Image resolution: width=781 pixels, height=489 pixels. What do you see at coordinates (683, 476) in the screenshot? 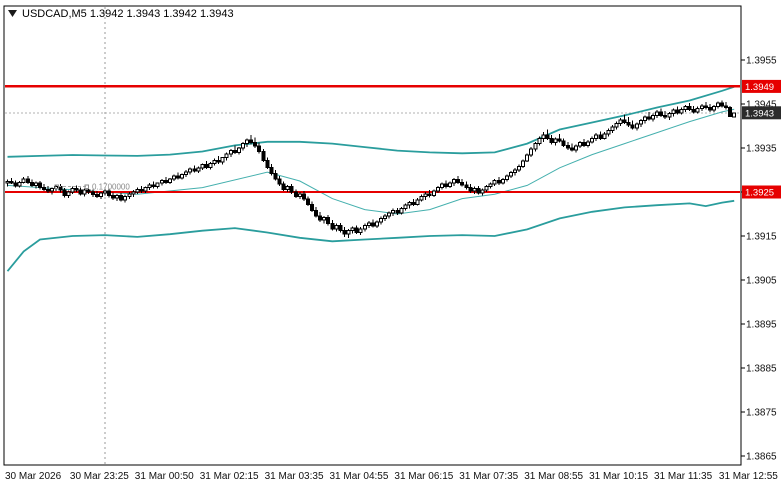
I see `time-axis-label: 31 Mar 11:35` at bounding box center [683, 476].